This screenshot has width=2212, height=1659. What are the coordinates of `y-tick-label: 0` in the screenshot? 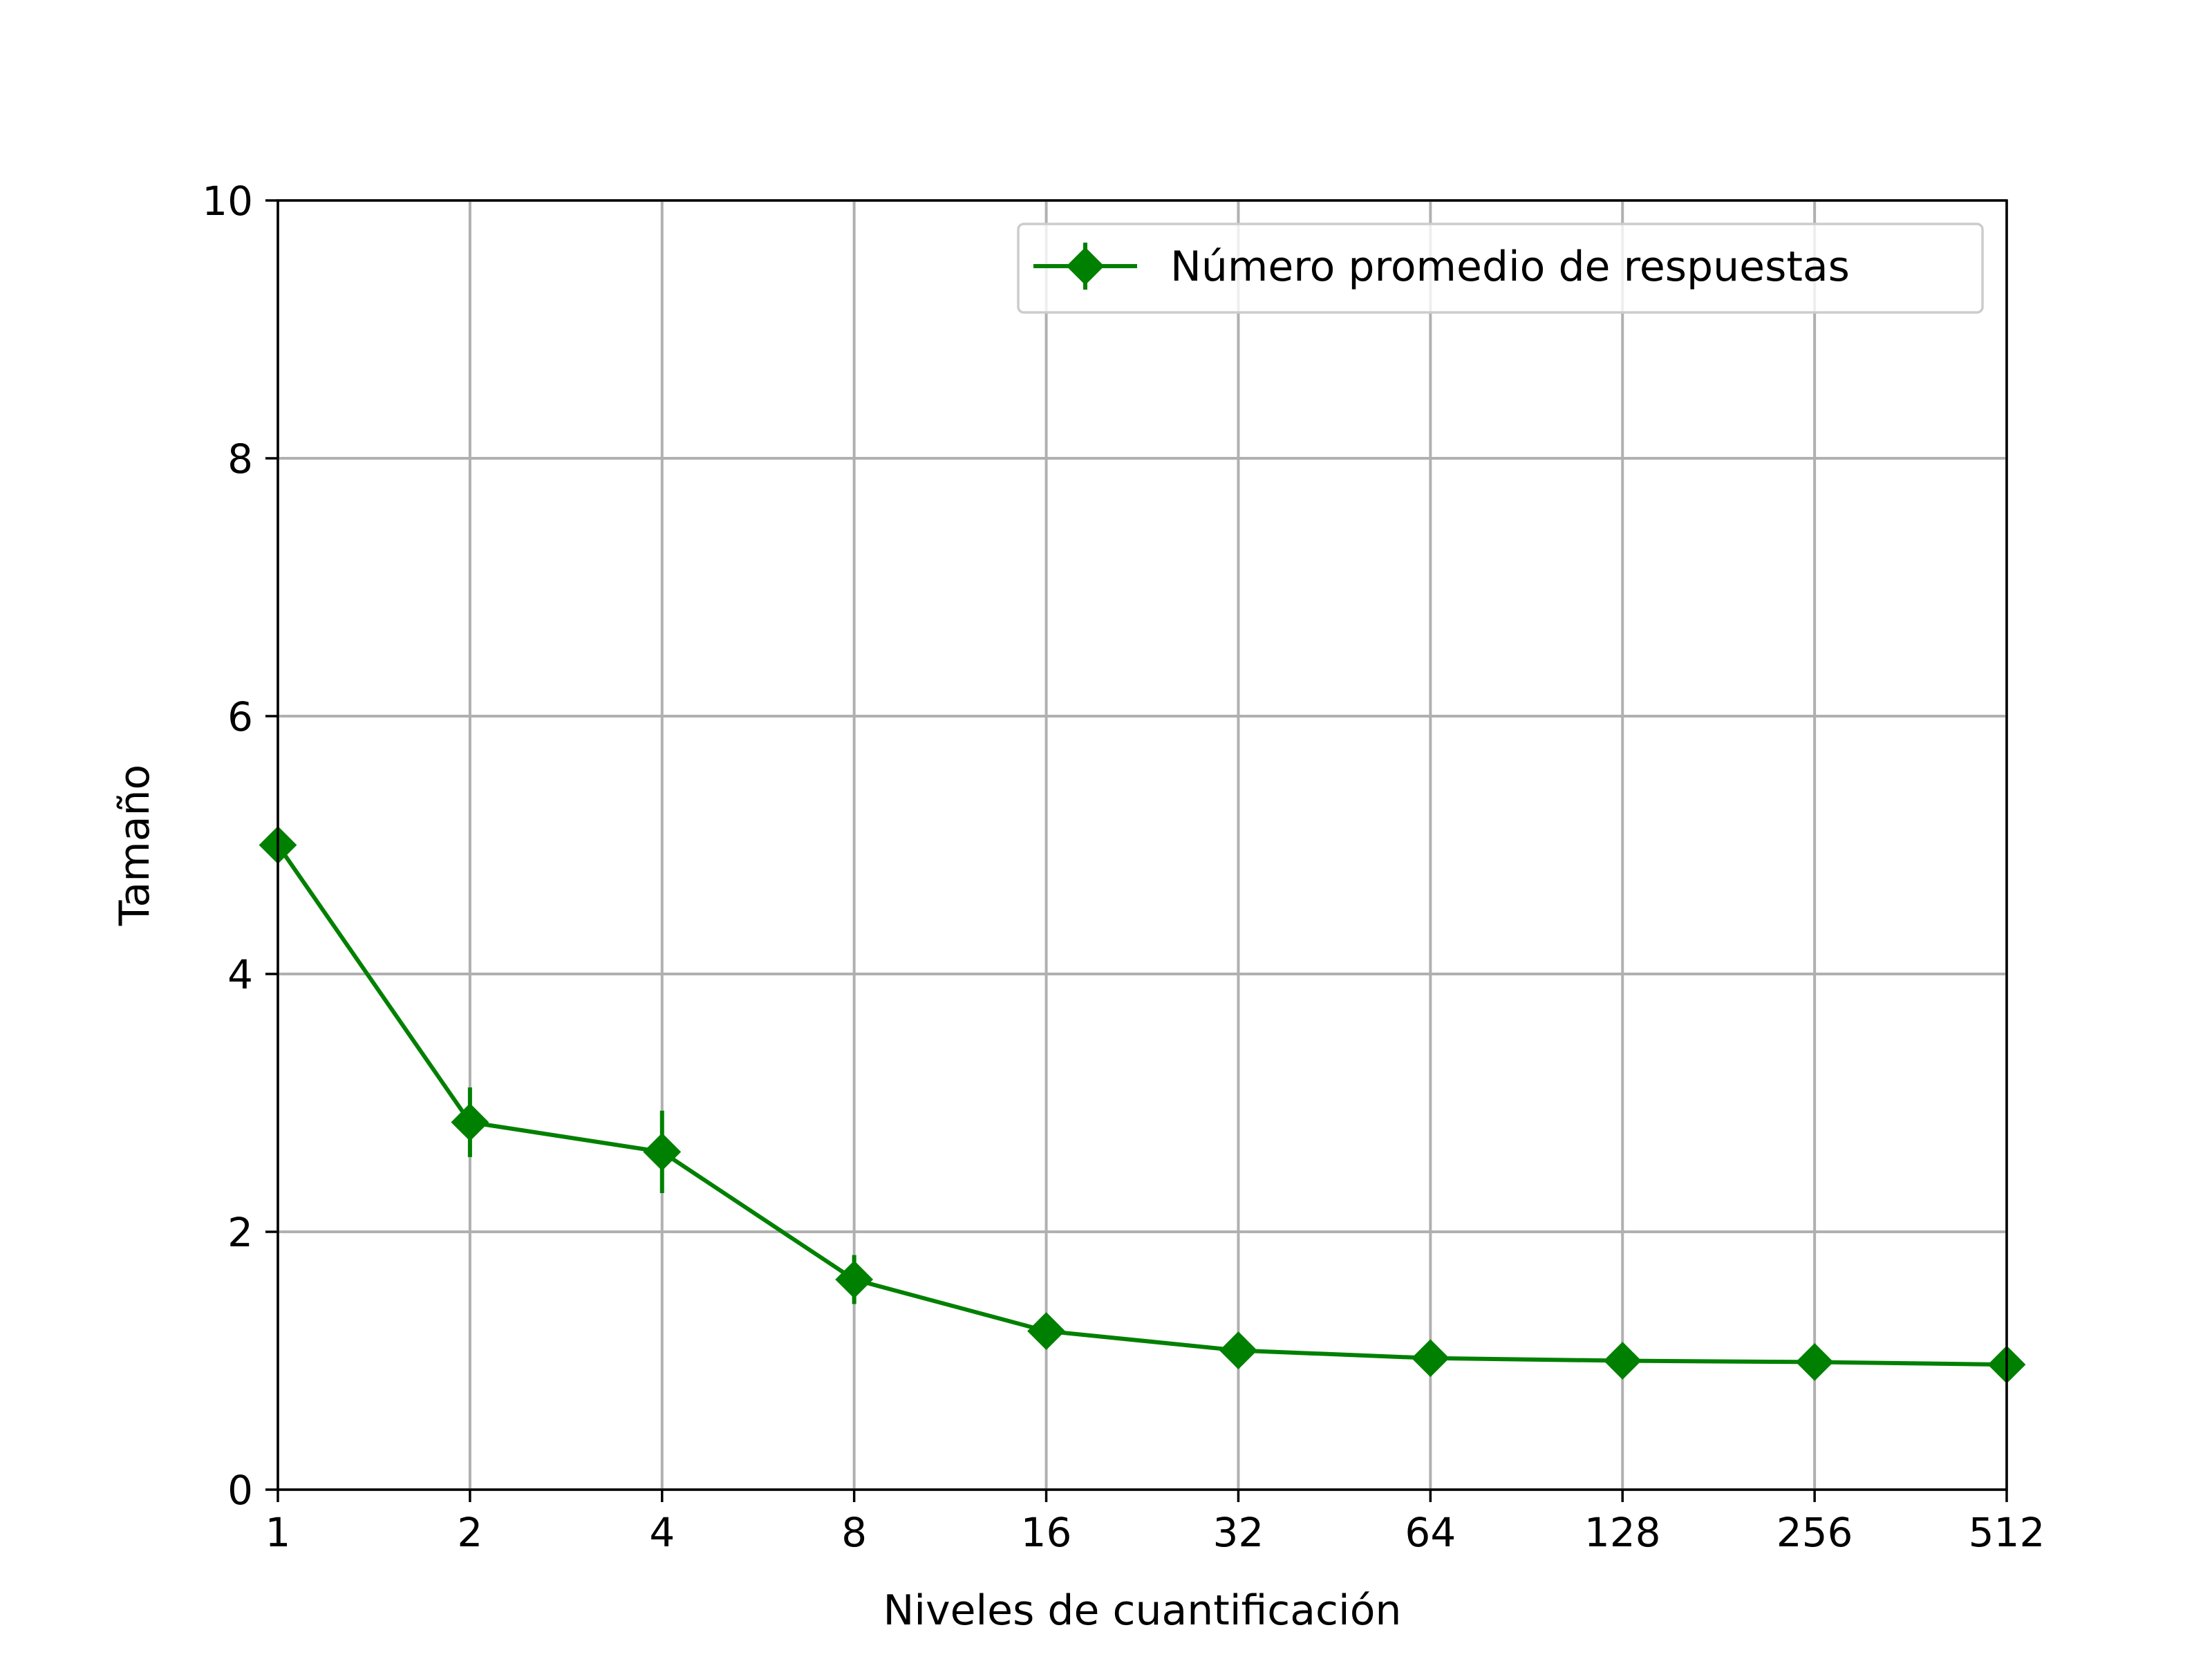 It's located at (240, 1490).